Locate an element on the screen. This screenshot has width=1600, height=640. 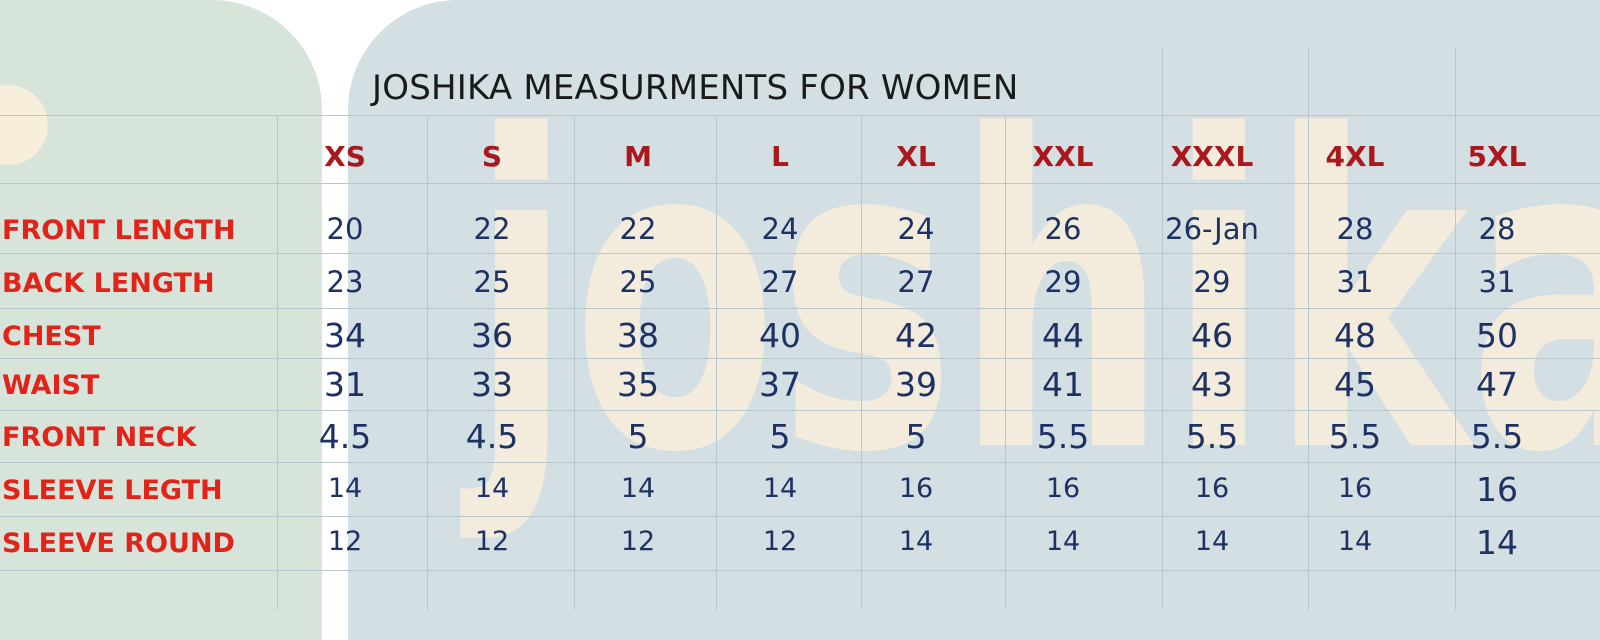
size-header: L is located at coordinates (780, 156).